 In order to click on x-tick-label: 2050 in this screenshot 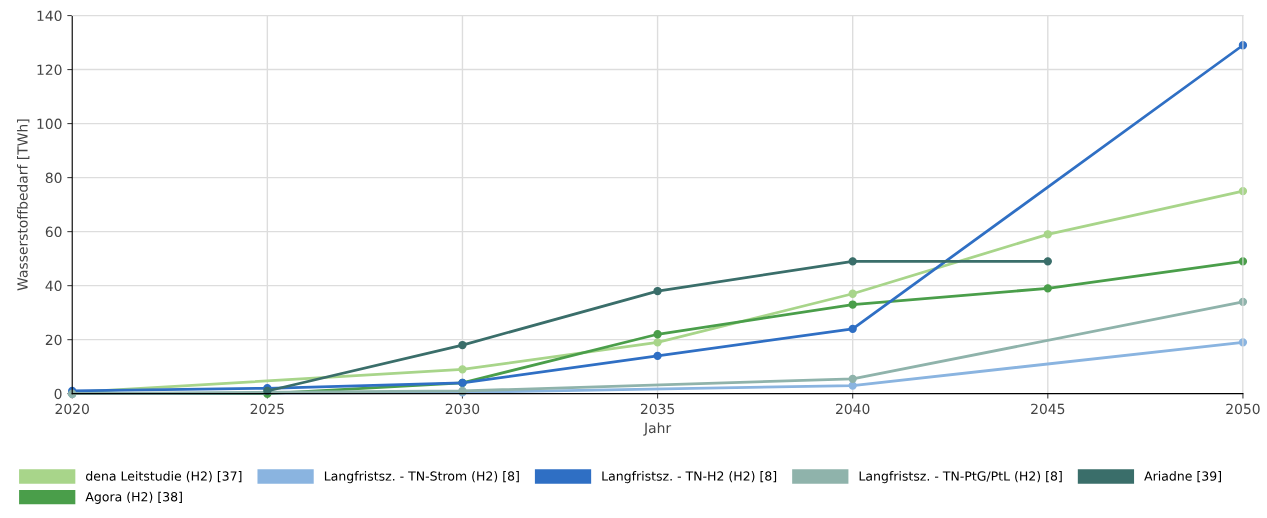, I will do `click(1243, 409)`.